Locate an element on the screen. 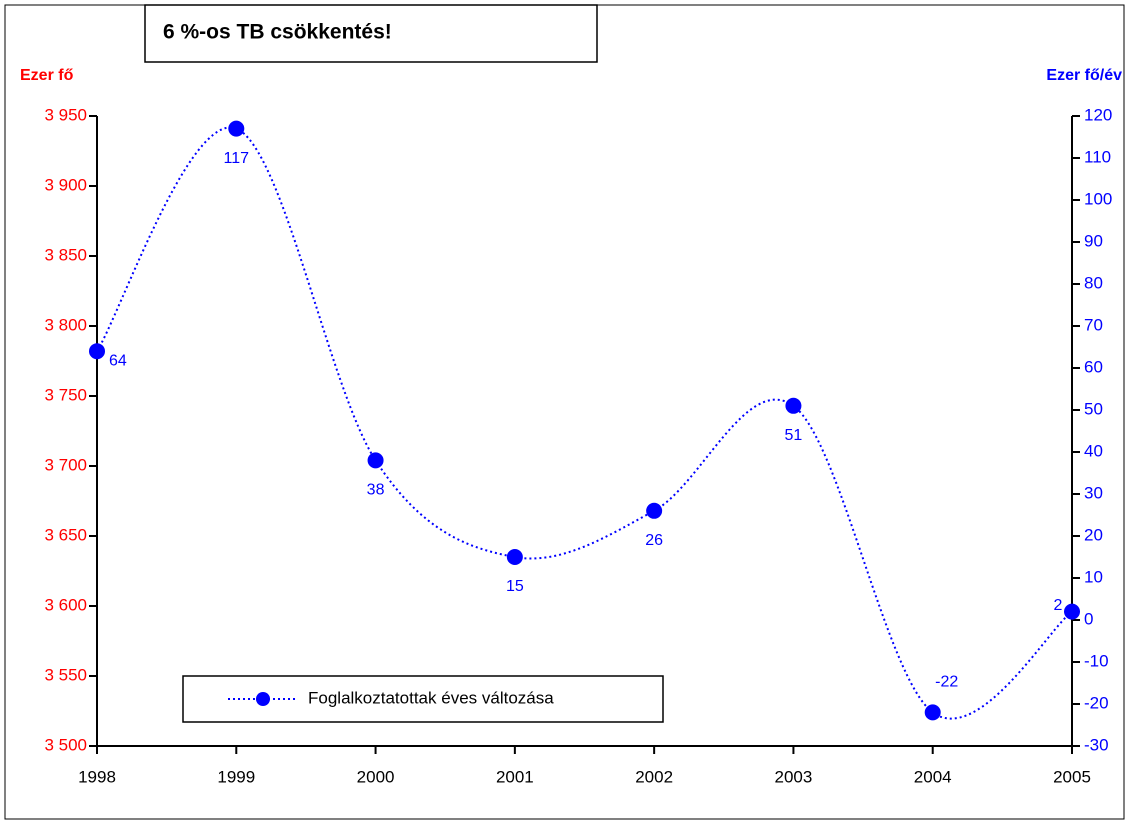 This screenshot has height=824, width=1130. y2-tick-label: 10 is located at coordinates (1093, 576).